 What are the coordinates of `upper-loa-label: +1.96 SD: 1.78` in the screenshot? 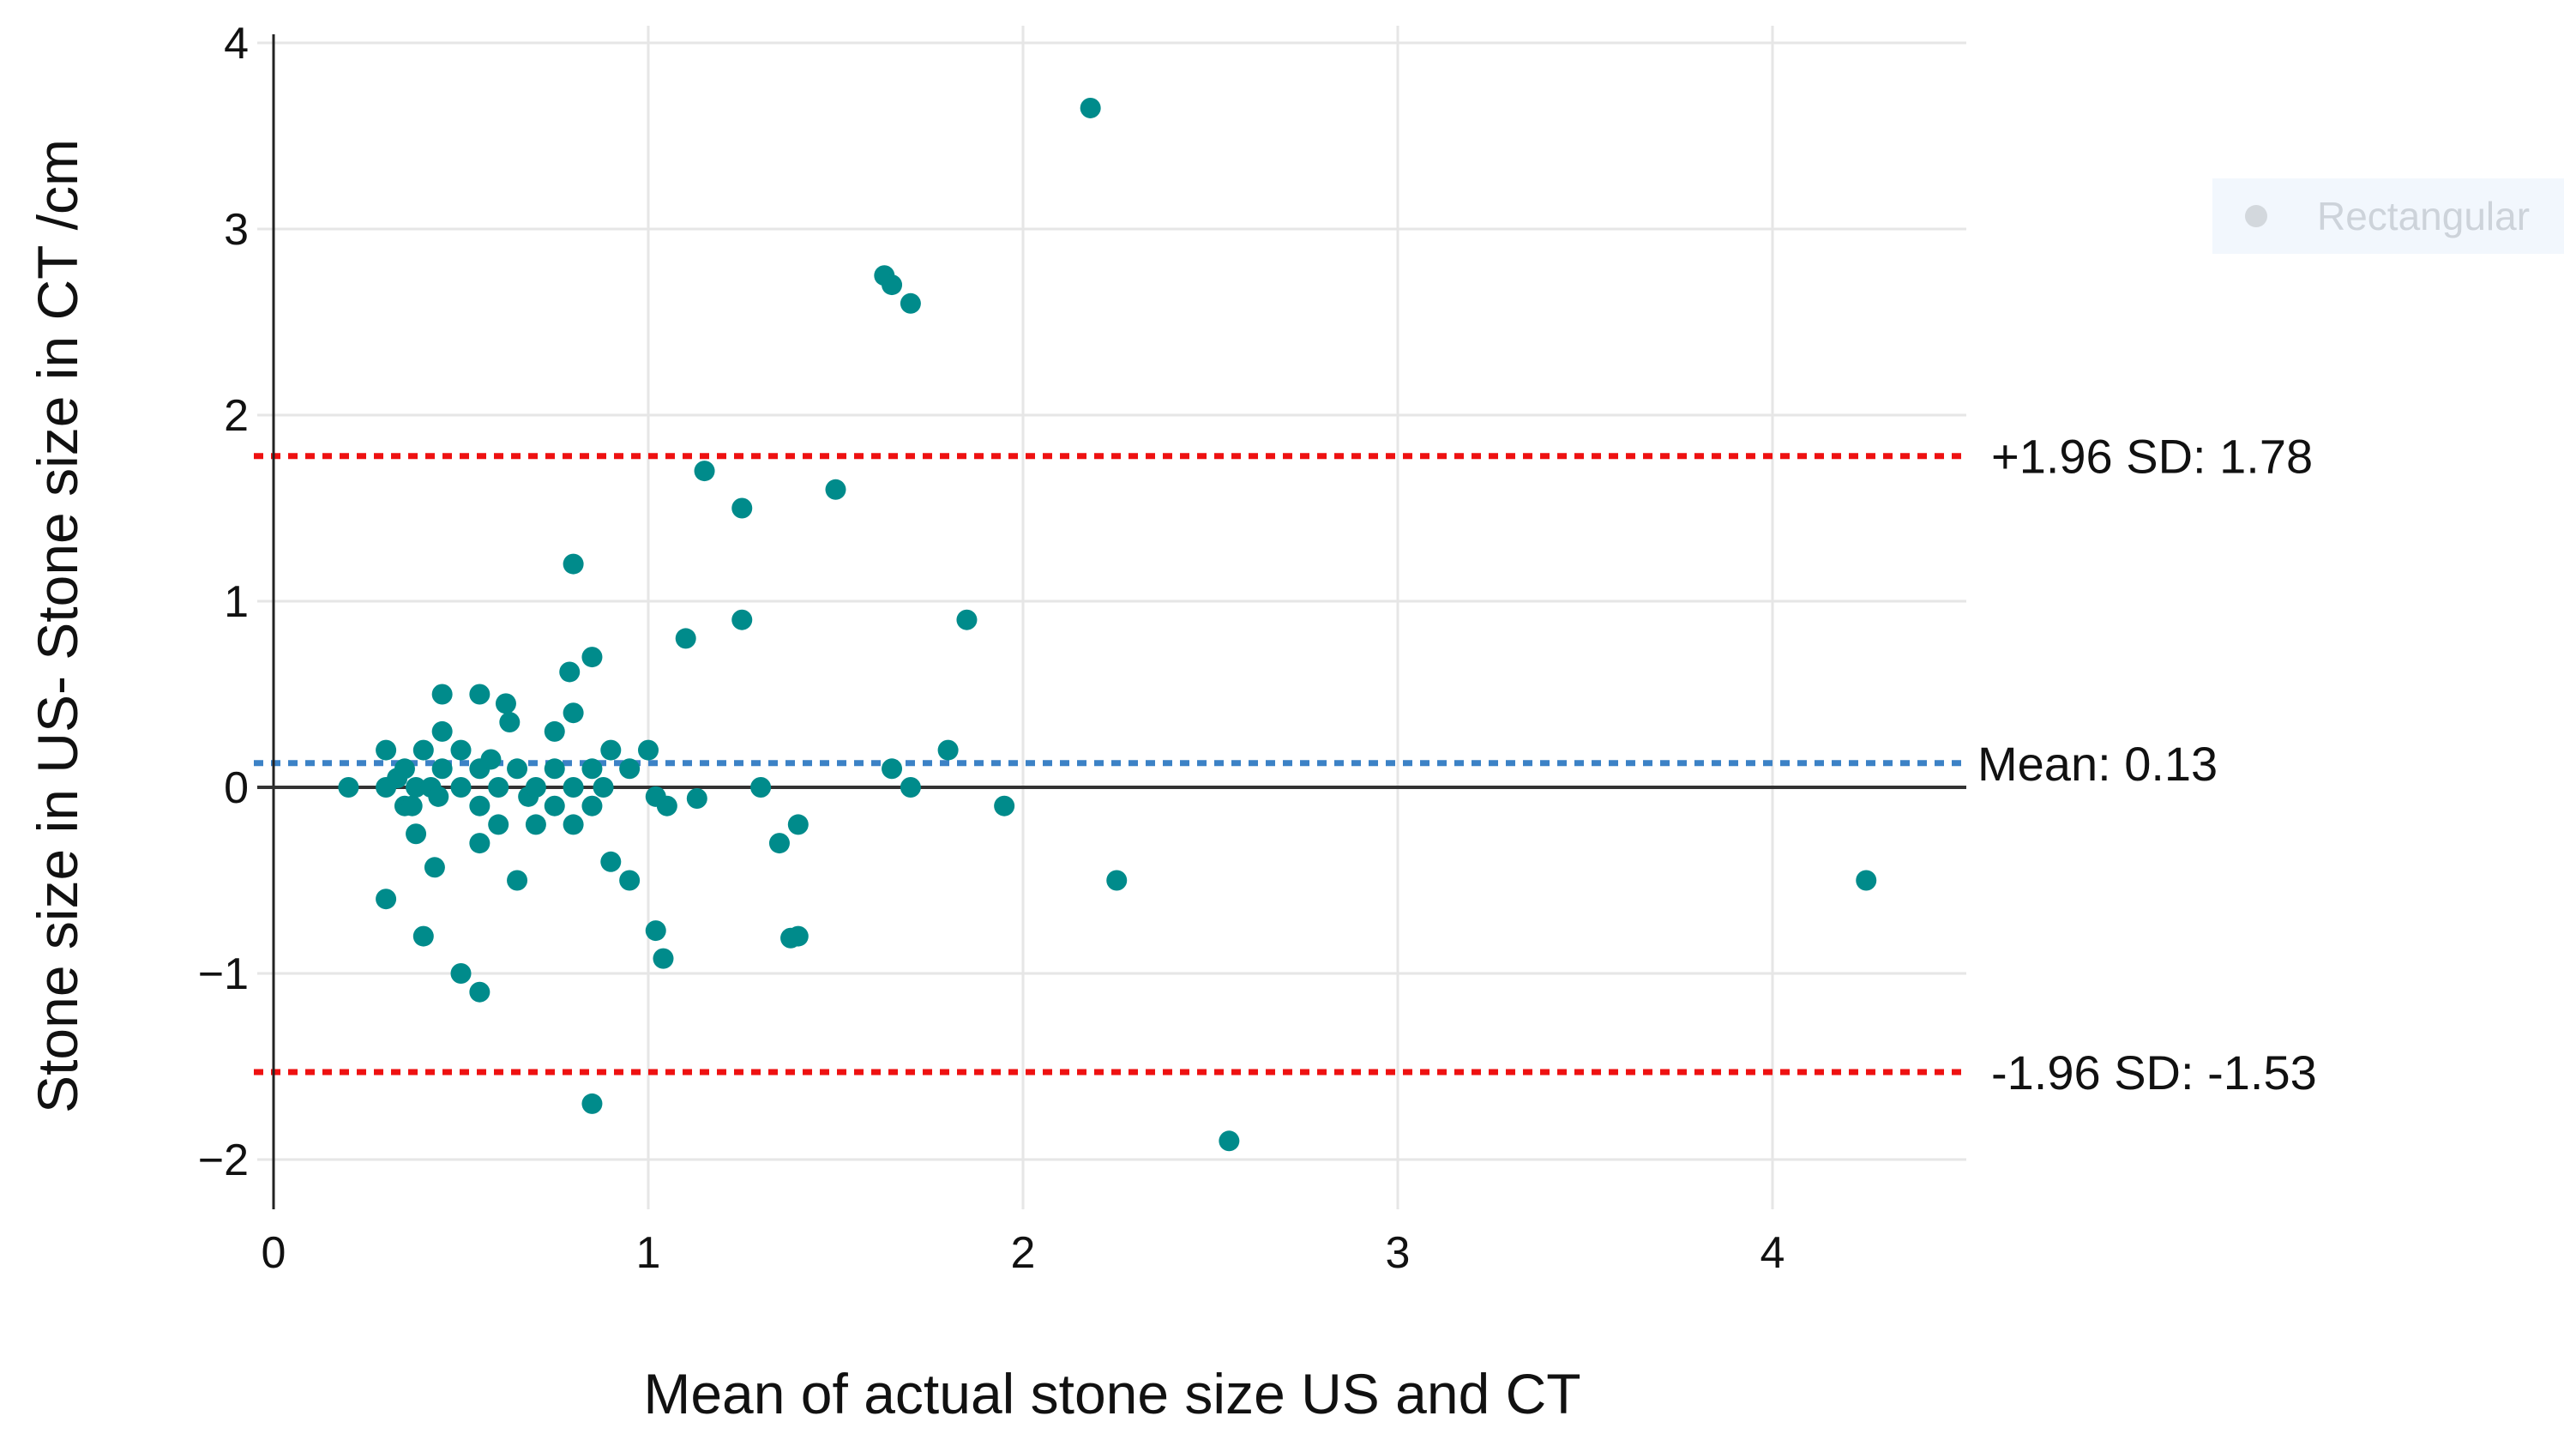 It's located at (2152, 457).